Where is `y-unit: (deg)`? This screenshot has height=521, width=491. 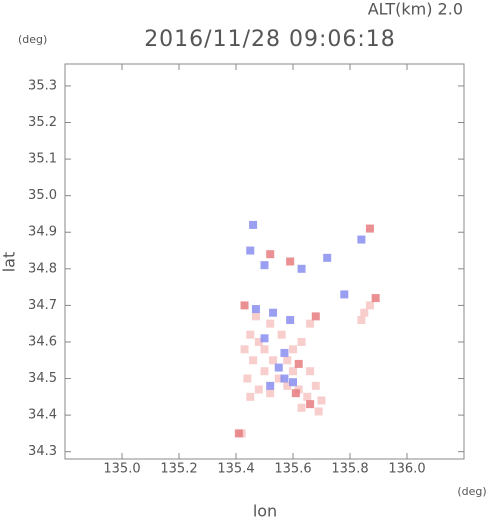
y-unit: (deg) is located at coordinates (32, 39).